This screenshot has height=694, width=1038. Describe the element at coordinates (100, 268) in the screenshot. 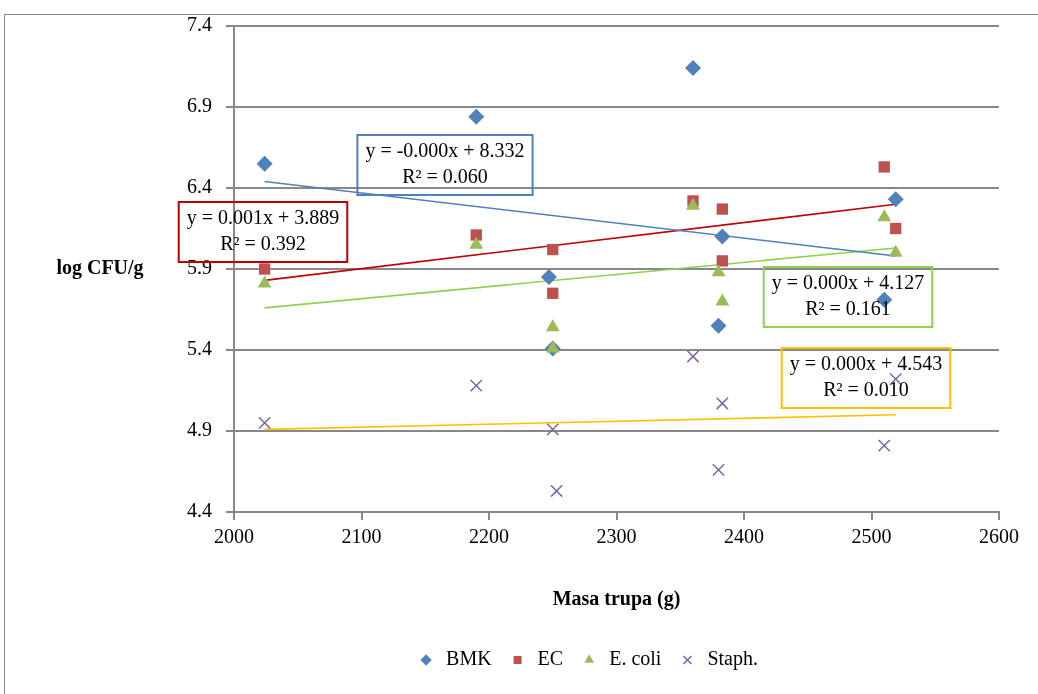

I see `y-axis-title: log CFU/g` at that location.